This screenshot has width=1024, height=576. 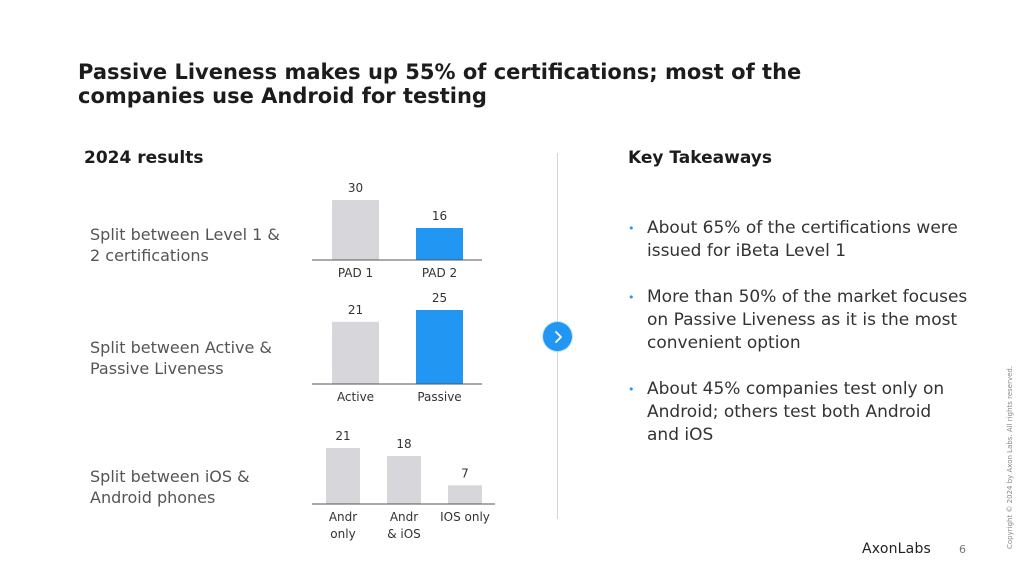 What do you see at coordinates (181, 358) in the screenshot?
I see `row-label-liveness: Split between Active & Passive Liveness` at bounding box center [181, 358].